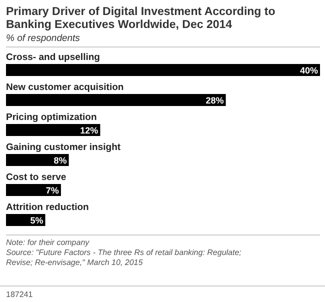  Describe the element at coordinates (309, 71) in the screenshot. I see `data-label: 40%` at that location.